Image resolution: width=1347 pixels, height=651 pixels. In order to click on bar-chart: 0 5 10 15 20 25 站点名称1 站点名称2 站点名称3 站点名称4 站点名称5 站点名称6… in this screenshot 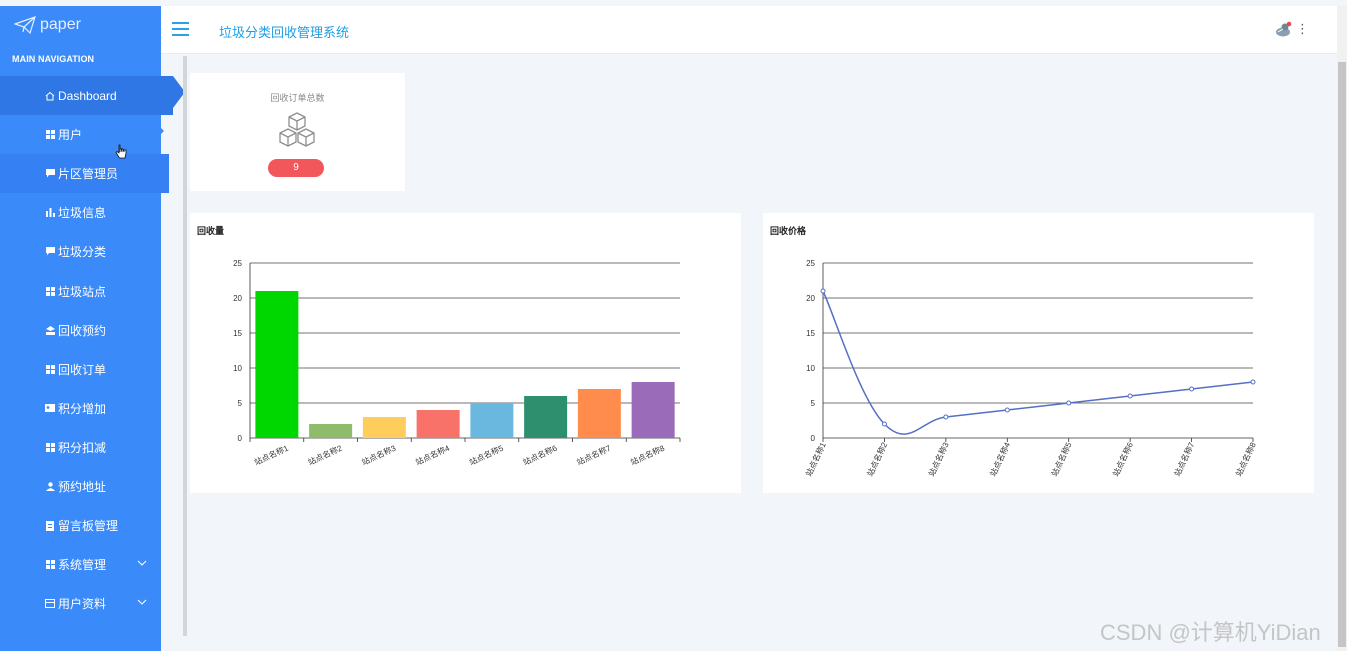, I will do `click(457, 363)`.